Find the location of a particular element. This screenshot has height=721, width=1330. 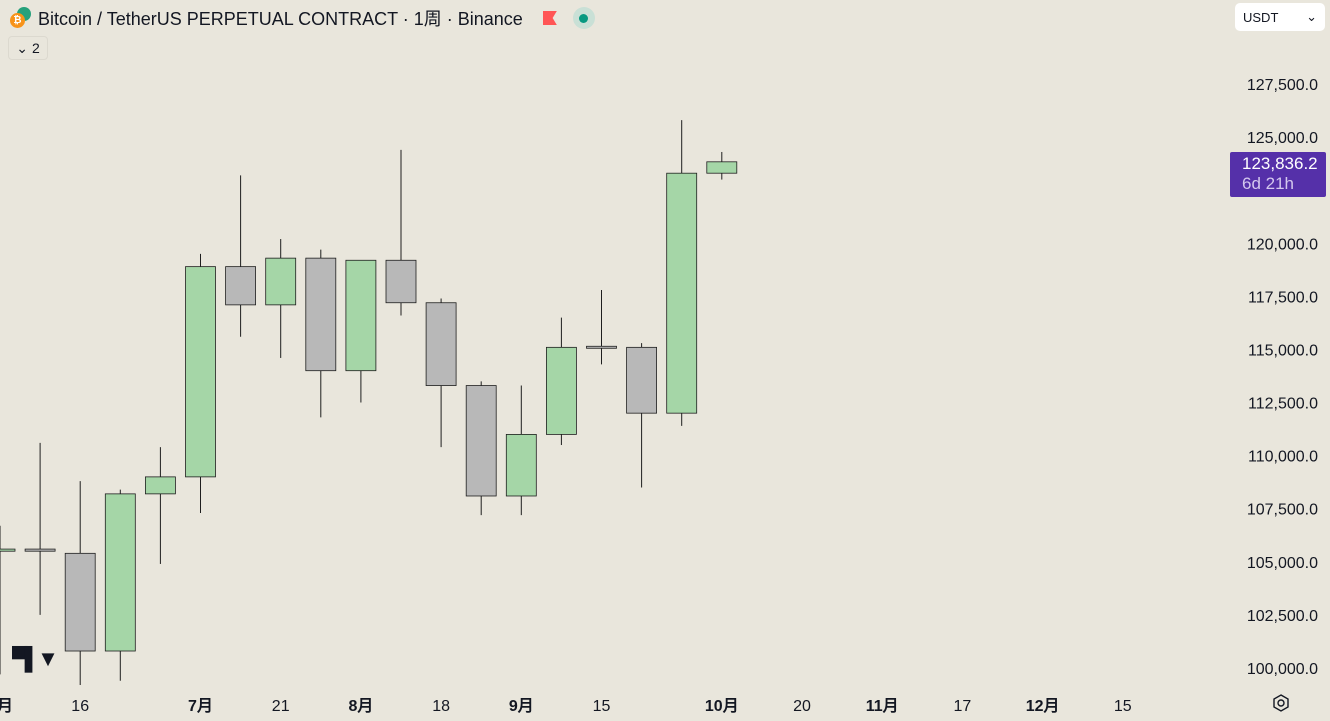

x-tick-label: 20 is located at coordinates (802, 706).